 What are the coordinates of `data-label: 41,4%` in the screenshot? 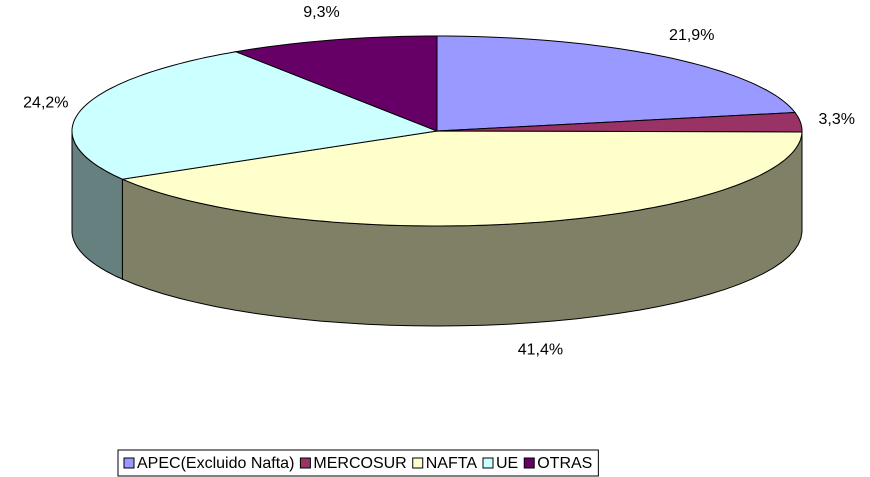 It's located at (540, 350).